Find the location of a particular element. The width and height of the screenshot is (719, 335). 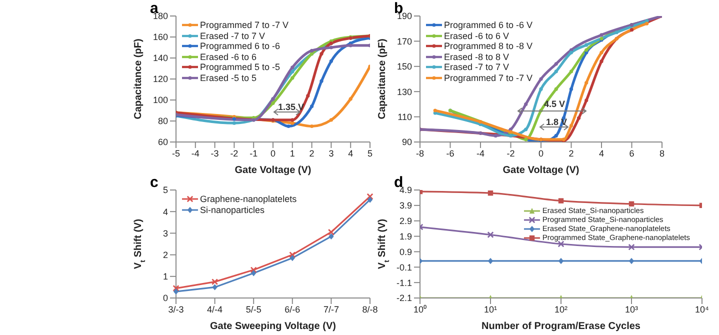

x-tick-label: 3 is located at coordinates (331, 153).